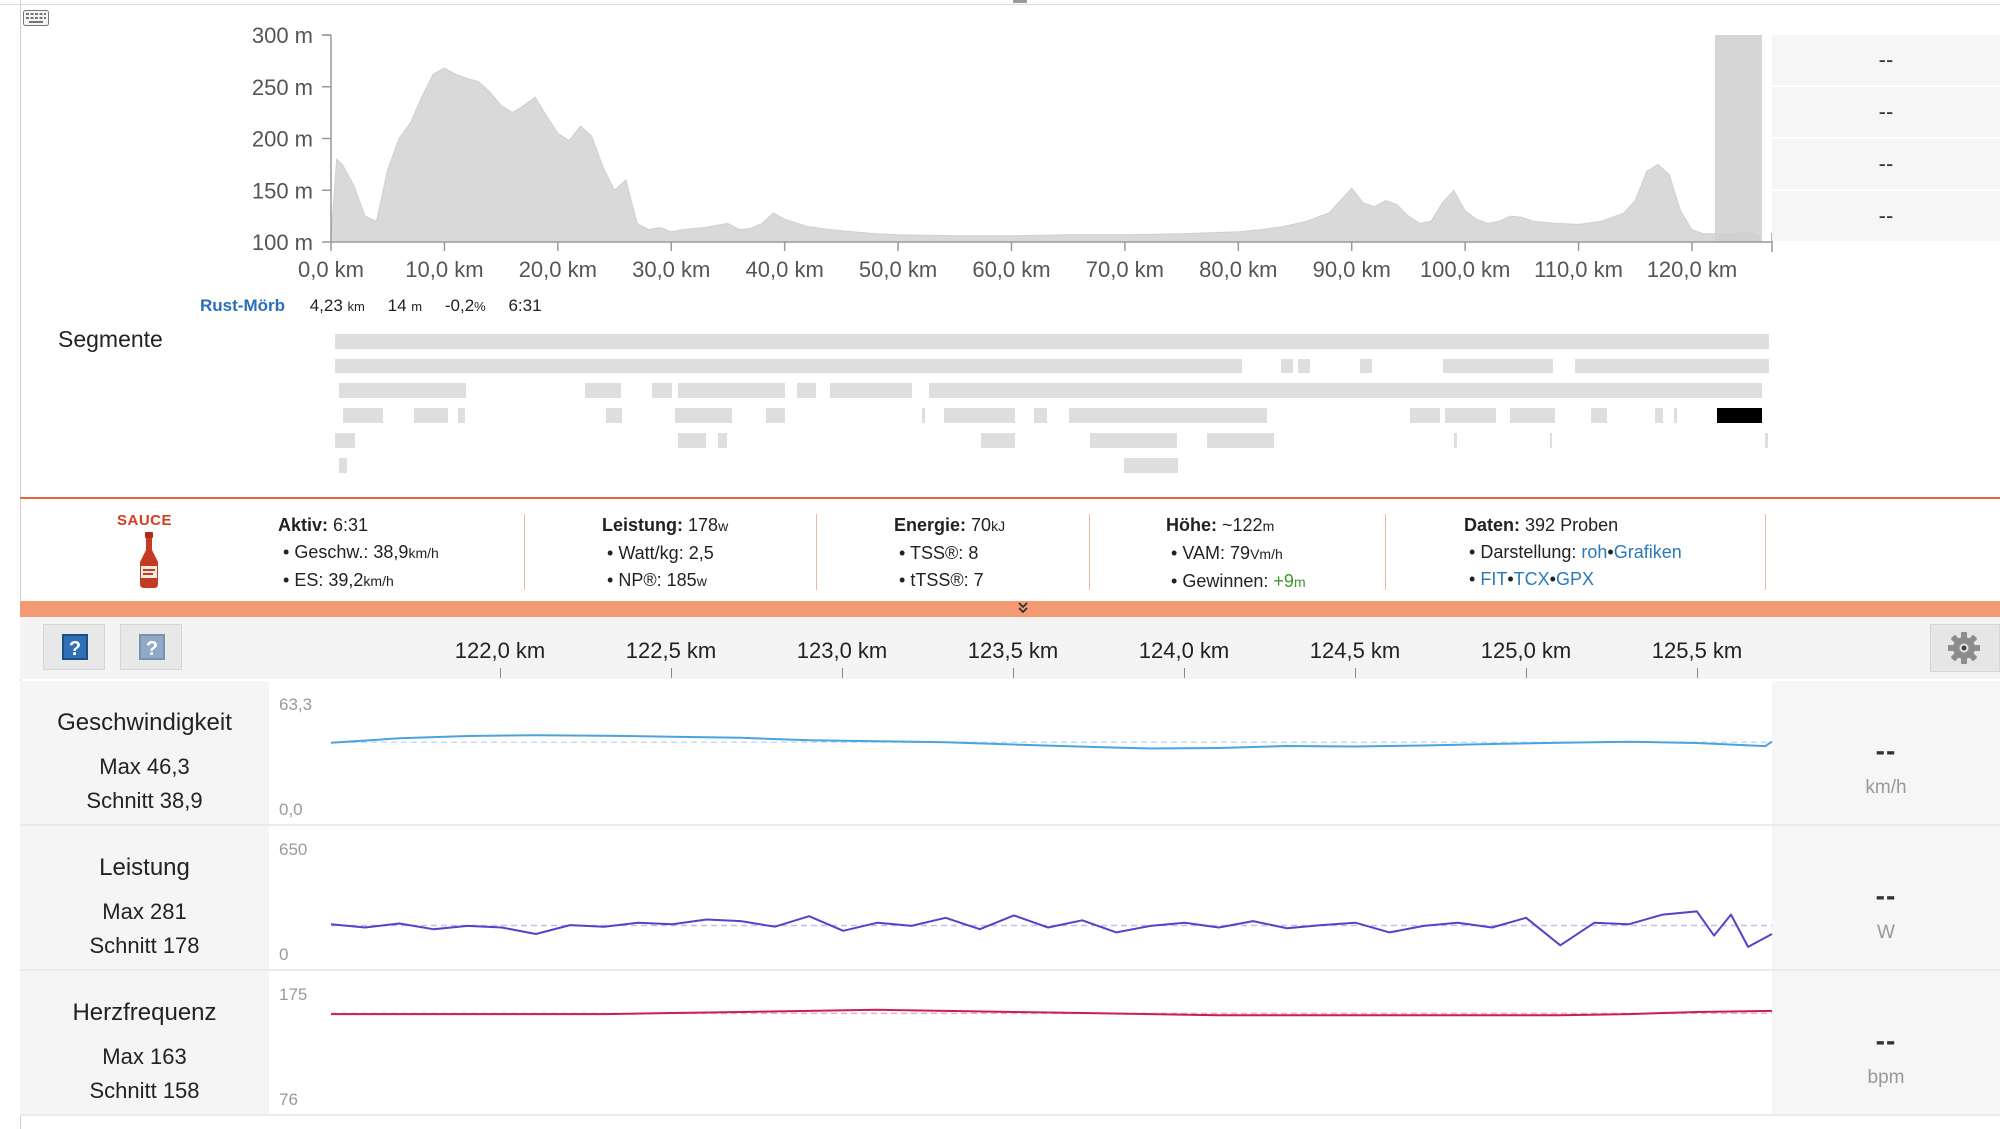 This screenshot has height=1129, width=2000. I want to click on segment-distance: 4,23 km, so click(337, 305).